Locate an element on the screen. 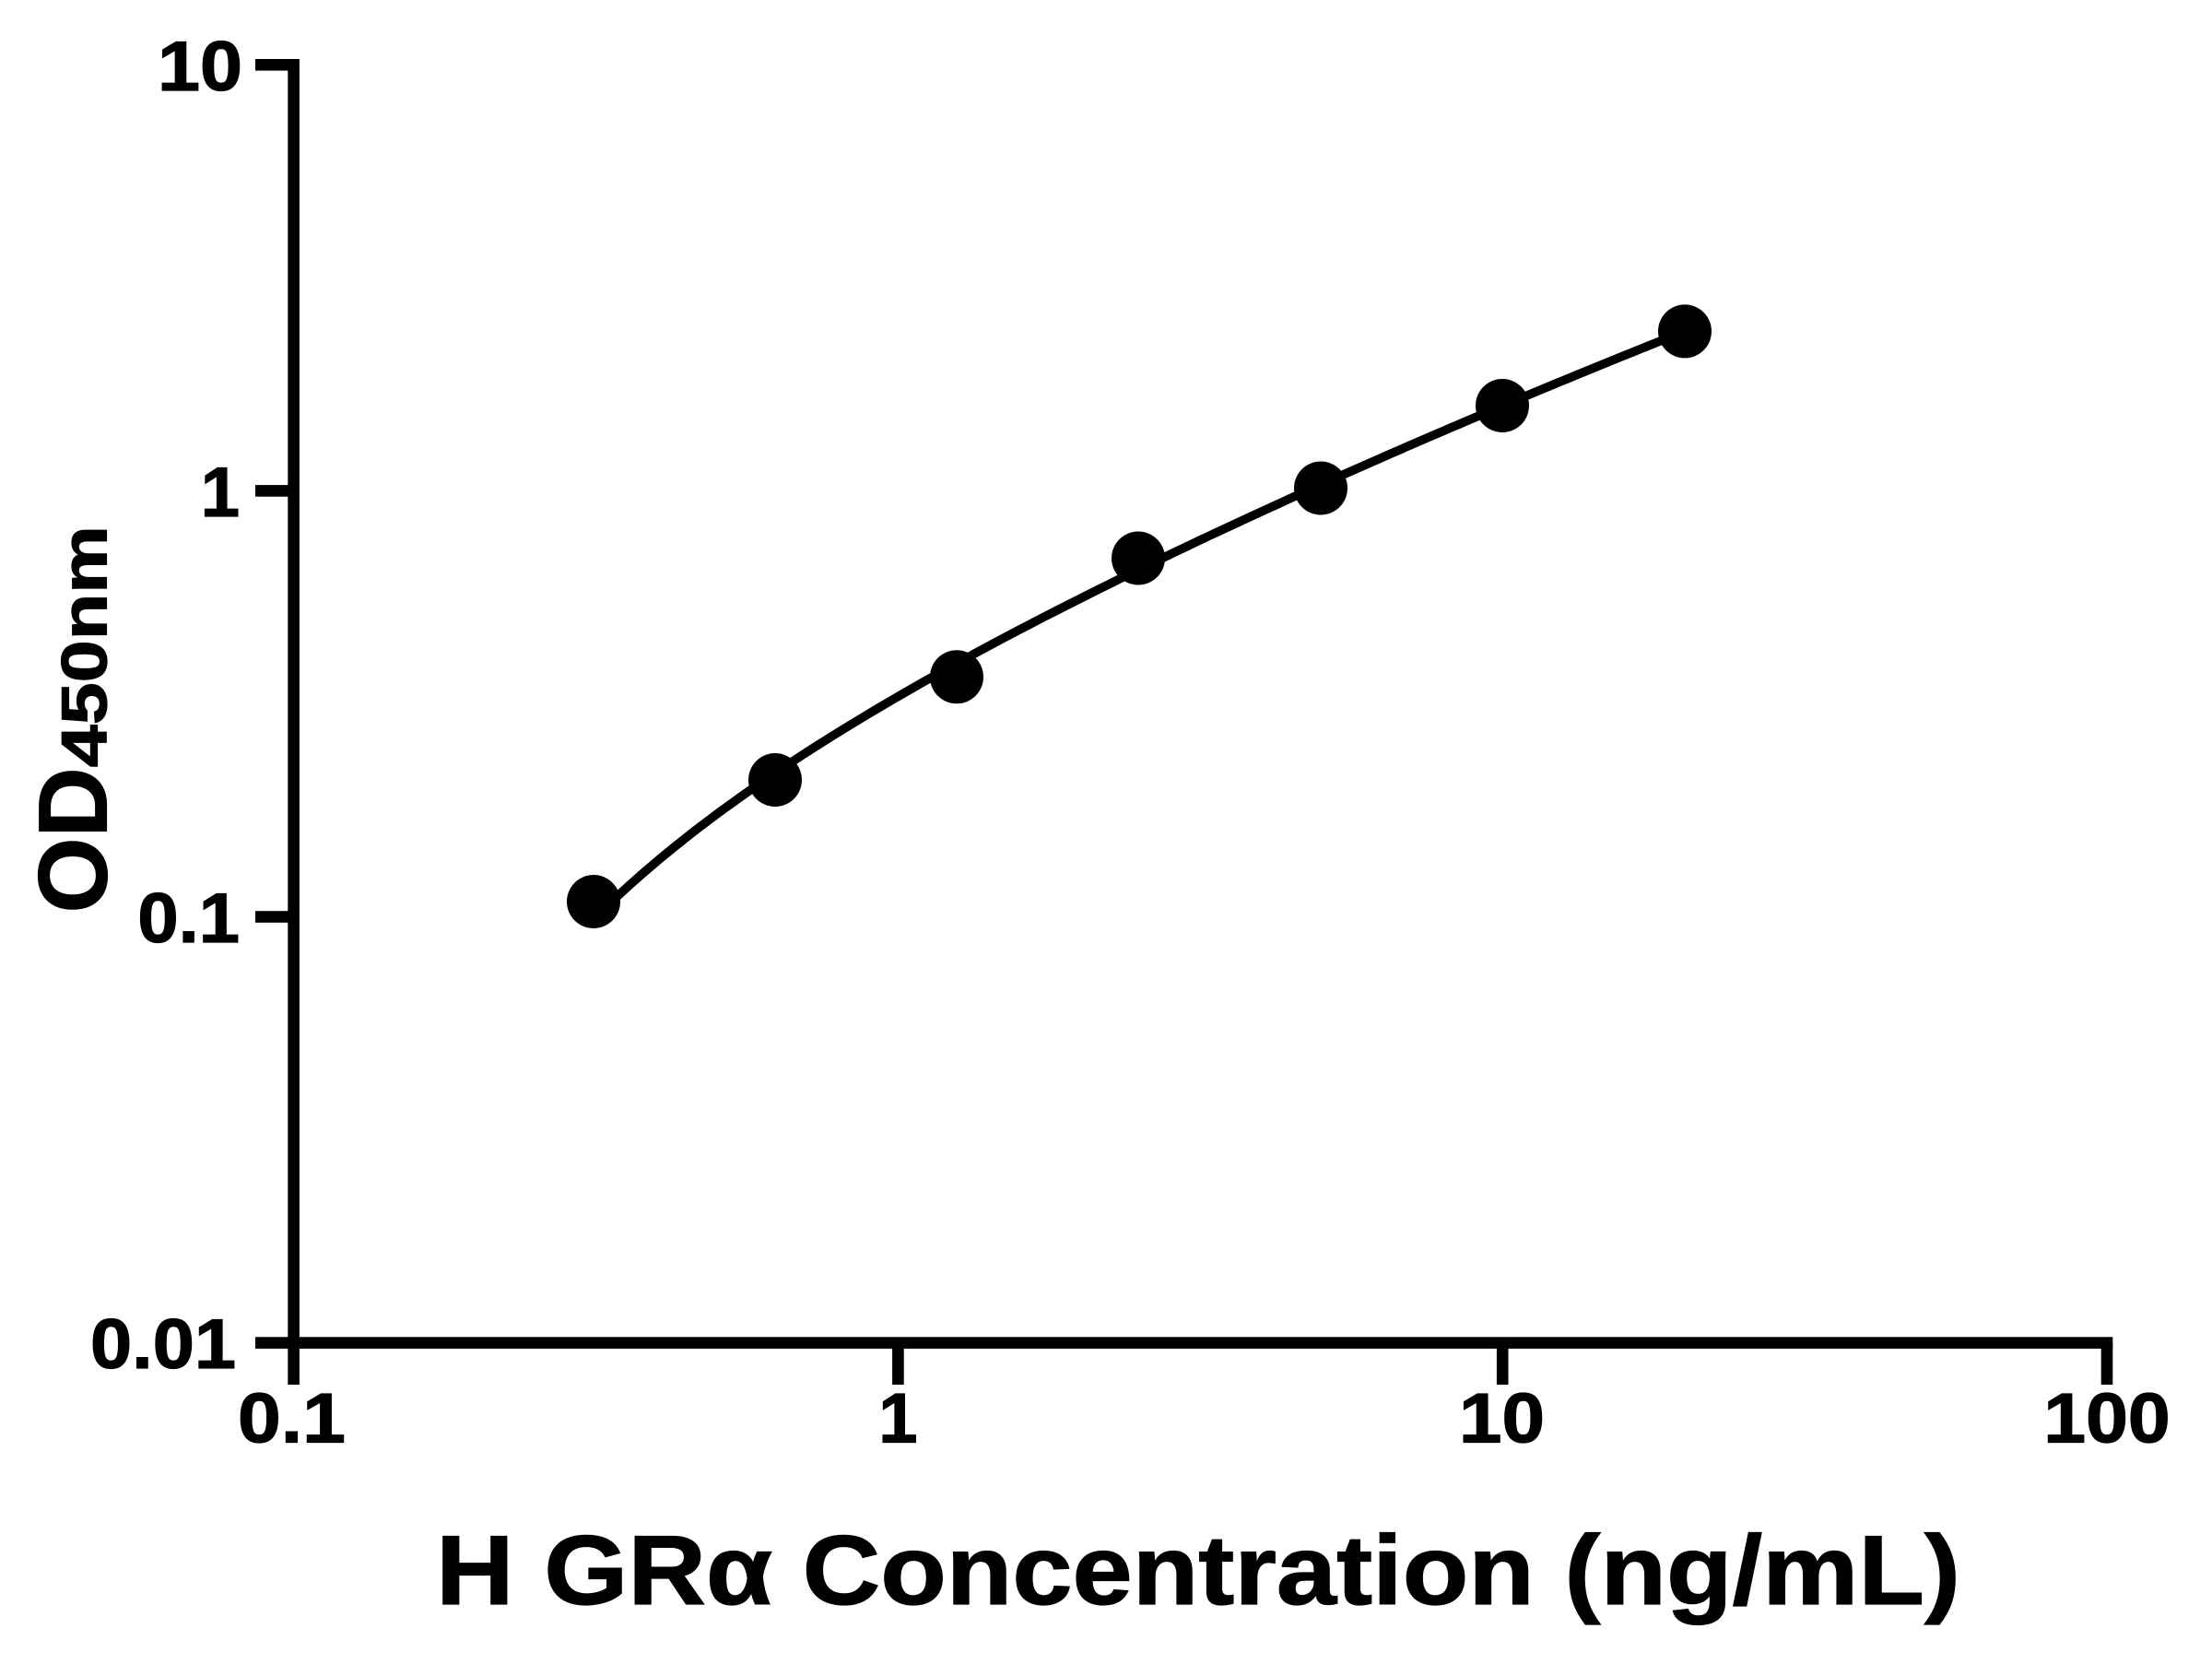 The width and height of the screenshot is (2212, 1664). svg-text: 0.01 is located at coordinates (163, 1344).